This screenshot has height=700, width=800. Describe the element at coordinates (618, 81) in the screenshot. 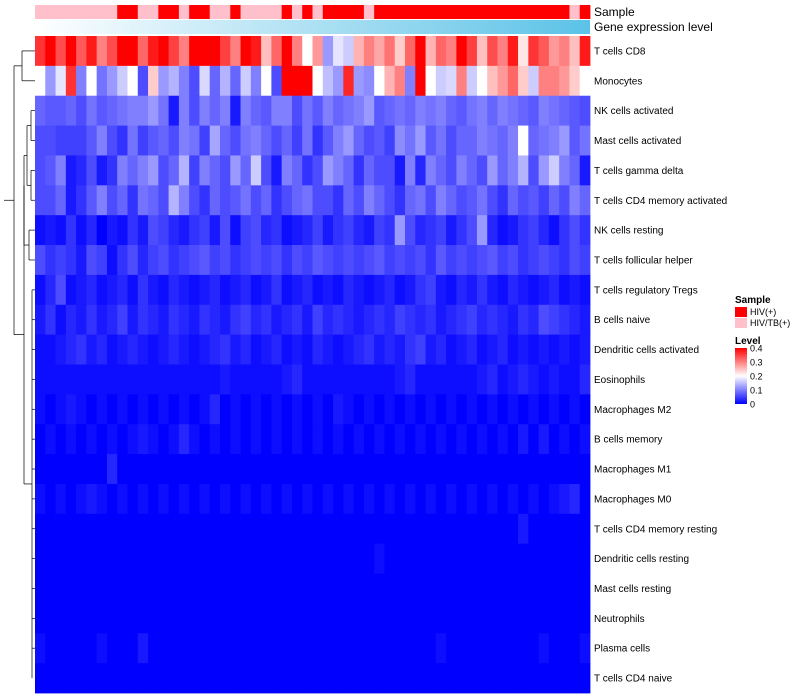

I see `row-label: Monocytes` at that location.